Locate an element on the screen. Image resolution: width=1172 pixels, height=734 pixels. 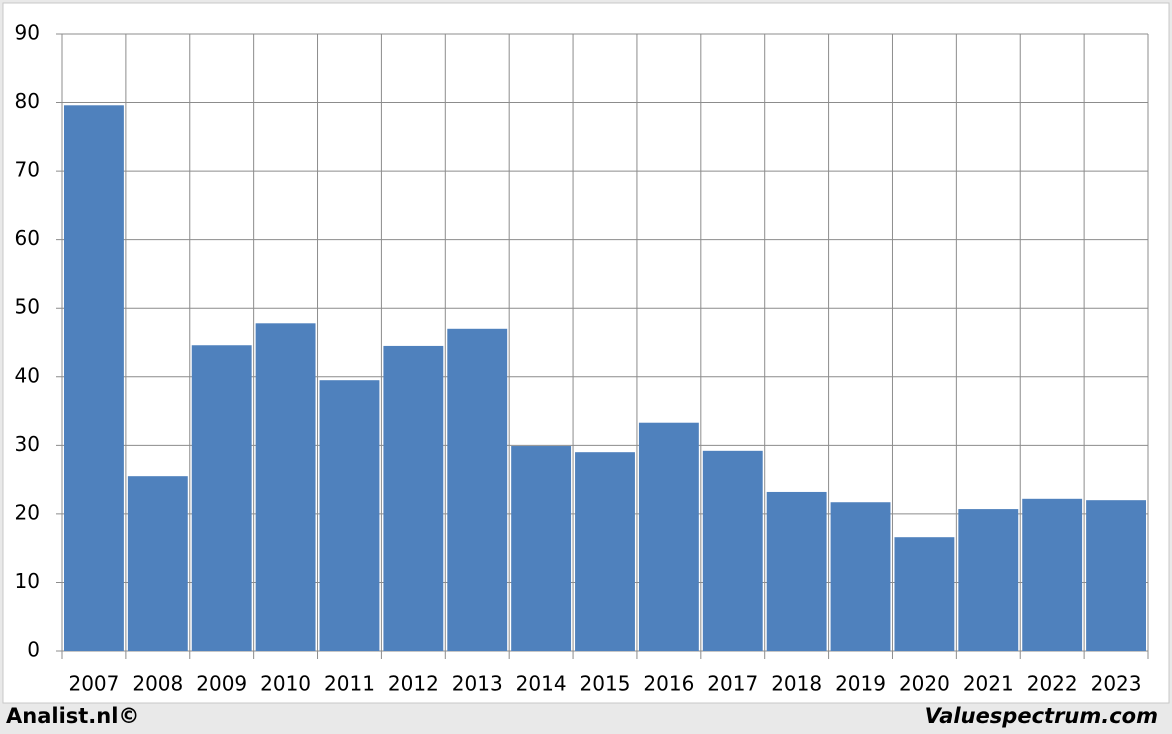
y-tick-label: 60 is located at coordinates (27, 238).